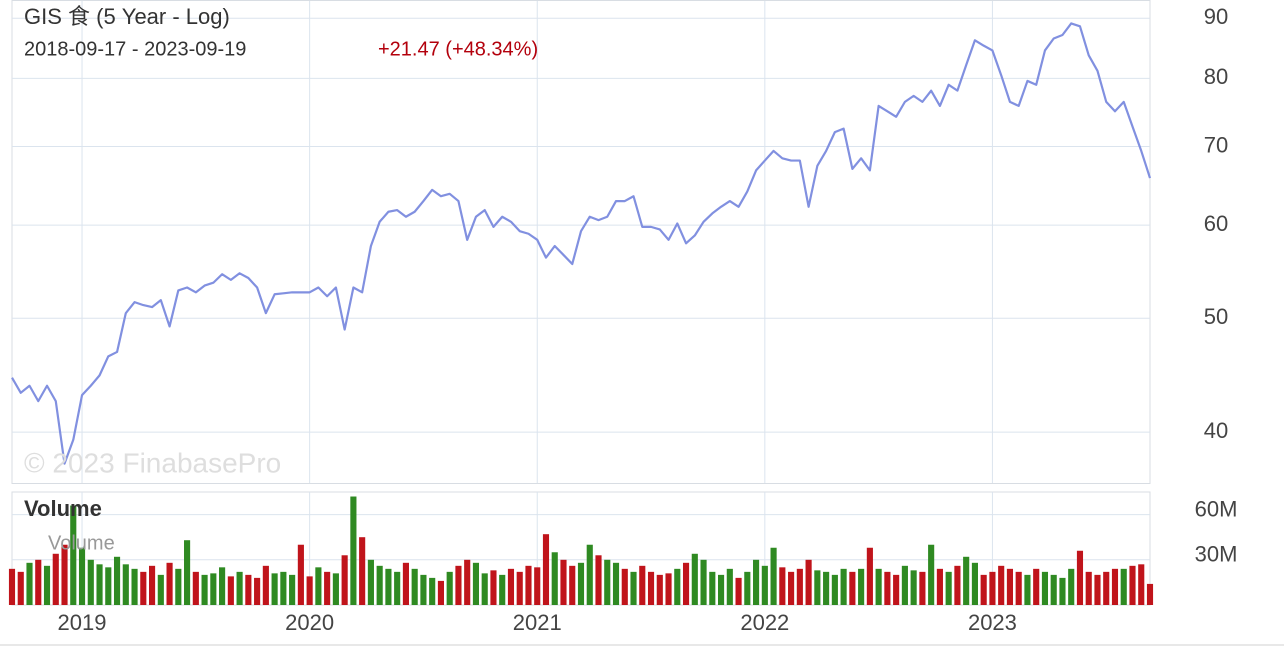  What do you see at coordinates (1216, 16) in the screenshot?
I see `y-tick-label: 90` at bounding box center [1216, 16].